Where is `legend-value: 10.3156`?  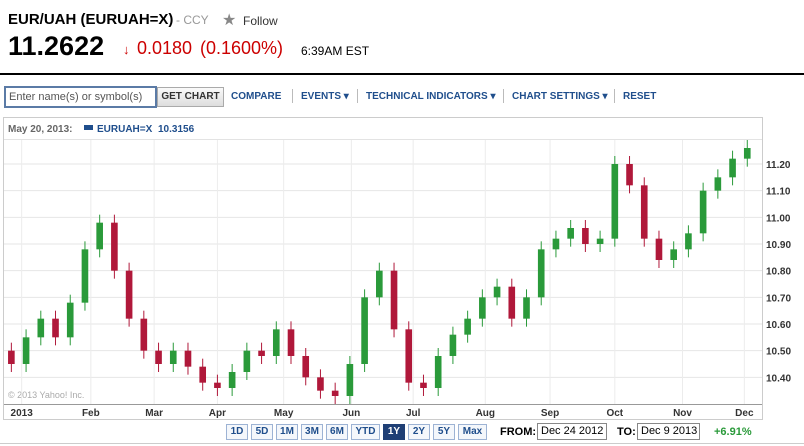 legend-value: 10.3156 is located at coordinates (176, 129).